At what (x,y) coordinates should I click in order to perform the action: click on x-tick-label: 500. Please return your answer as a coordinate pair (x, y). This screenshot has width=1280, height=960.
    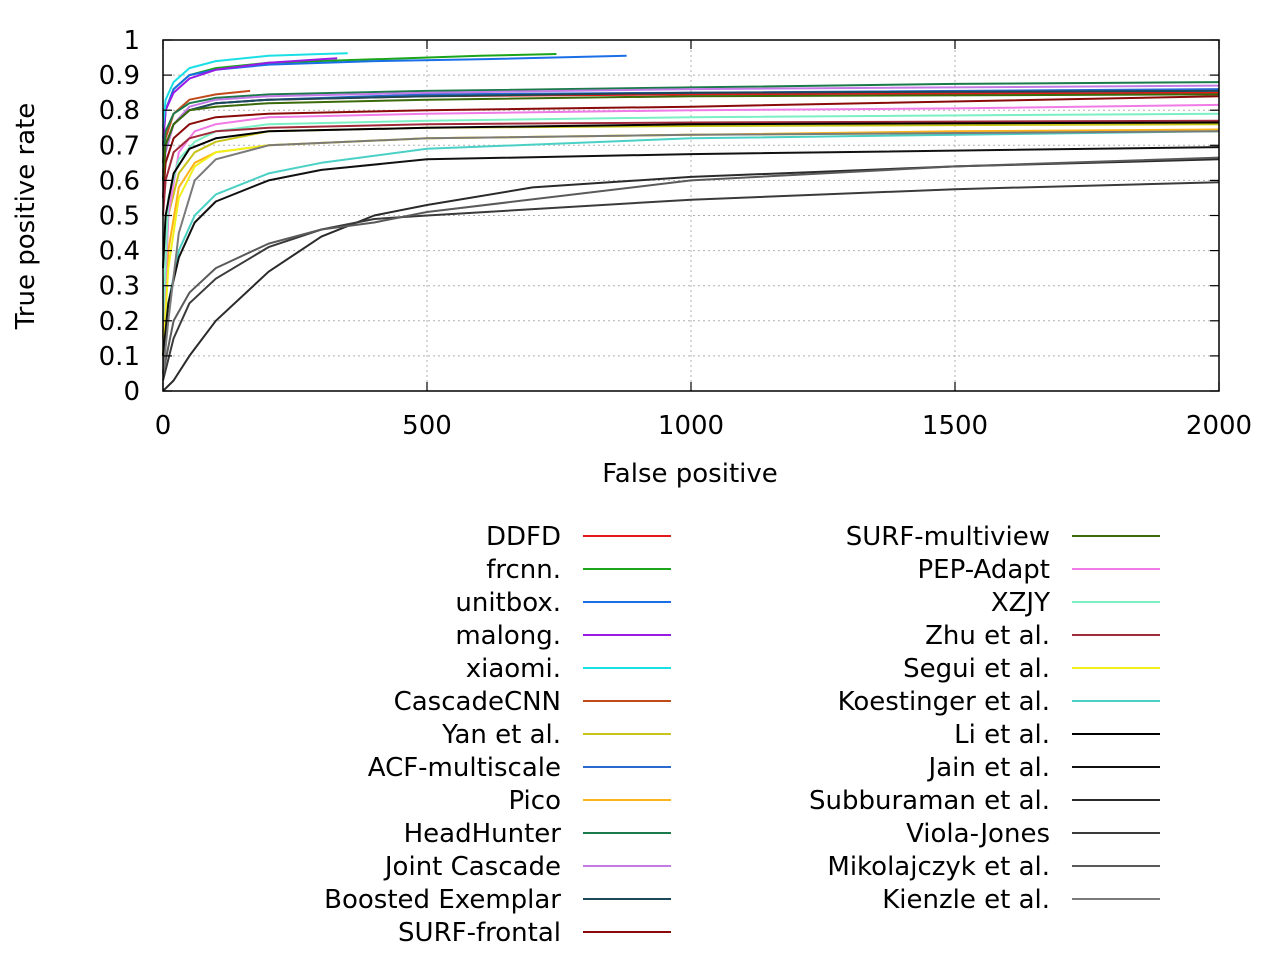
    Looking at the image, I should click on (427, 426).